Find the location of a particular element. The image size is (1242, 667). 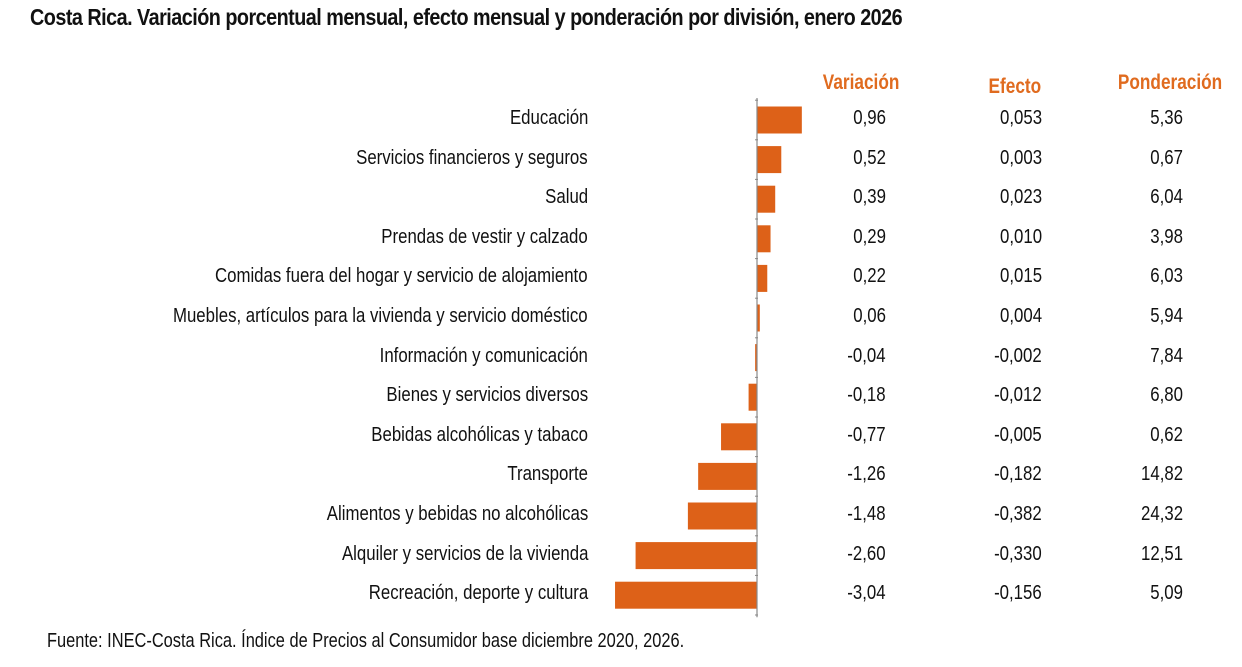

variacion-value: -0,18 is located at coordinates (866, 395).